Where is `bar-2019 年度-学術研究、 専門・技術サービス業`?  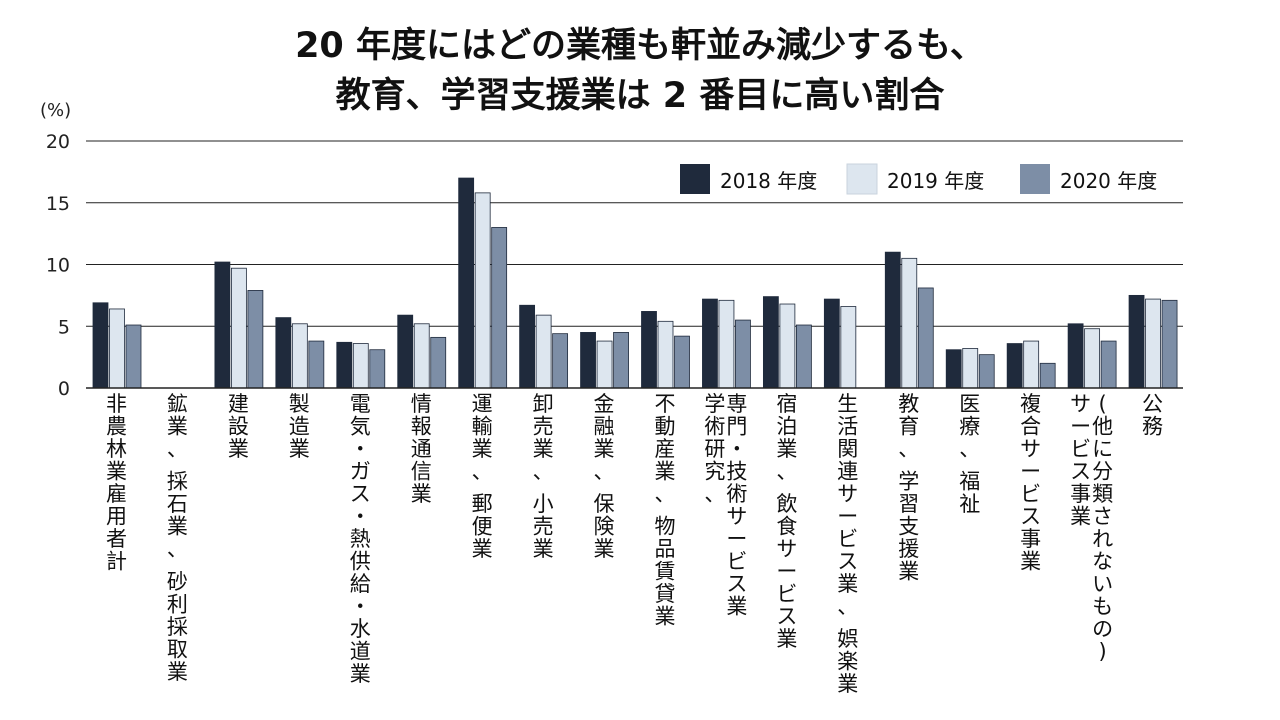 bar-2019 年度-学術研究、 専門・技術サービス業 is located at coordinates (726, 344).